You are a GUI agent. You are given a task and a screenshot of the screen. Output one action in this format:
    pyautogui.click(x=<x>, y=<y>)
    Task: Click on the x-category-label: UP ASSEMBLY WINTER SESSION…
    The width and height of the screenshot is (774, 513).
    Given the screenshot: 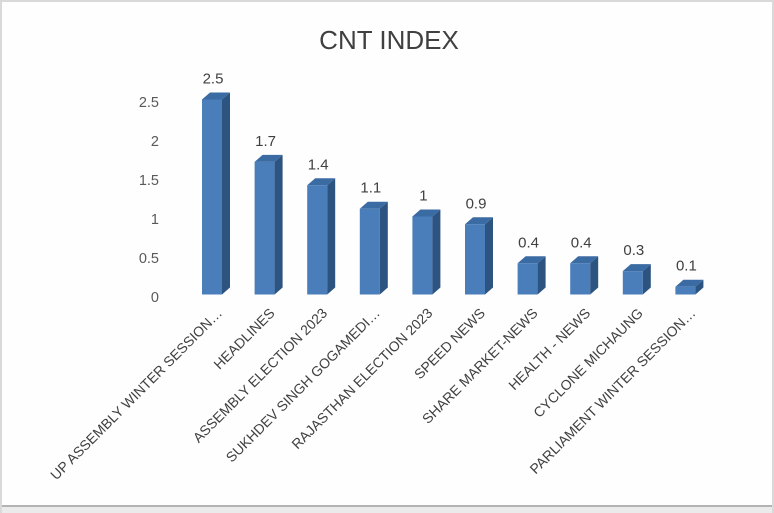 What is the action you would take?
    pyautogui.click(x=136, y=394)
    